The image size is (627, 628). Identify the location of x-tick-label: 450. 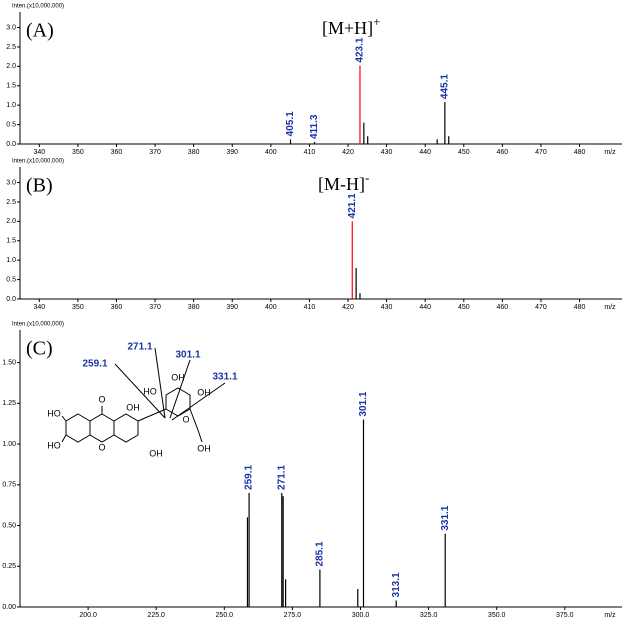
(464, 307).